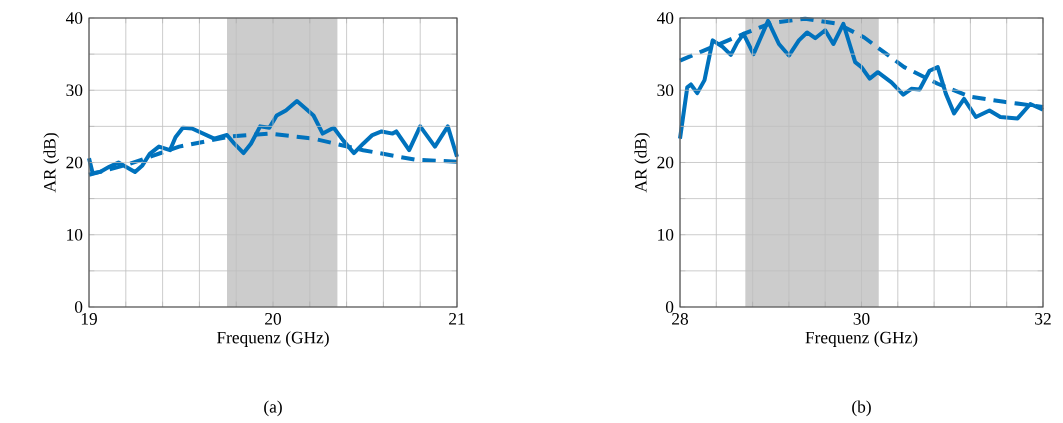 This screenshot has width=1063, height=423. I want to click on text: (a), so click(273, 408).